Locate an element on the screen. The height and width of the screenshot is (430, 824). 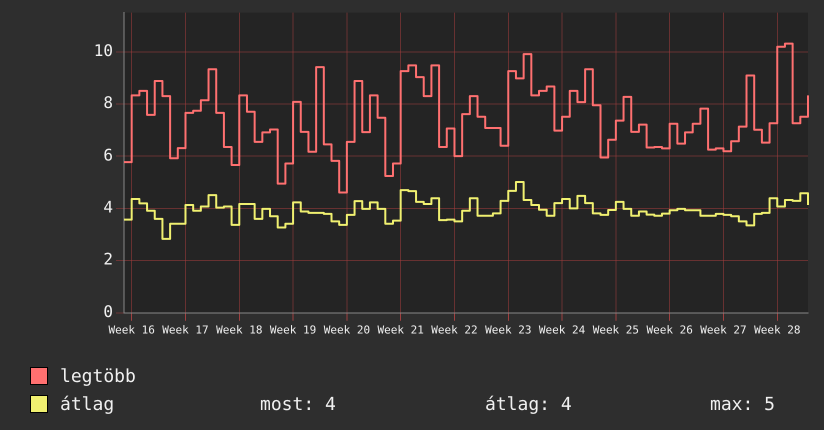
x-tick-label: Week 21 is located at coordinates (400, 329).